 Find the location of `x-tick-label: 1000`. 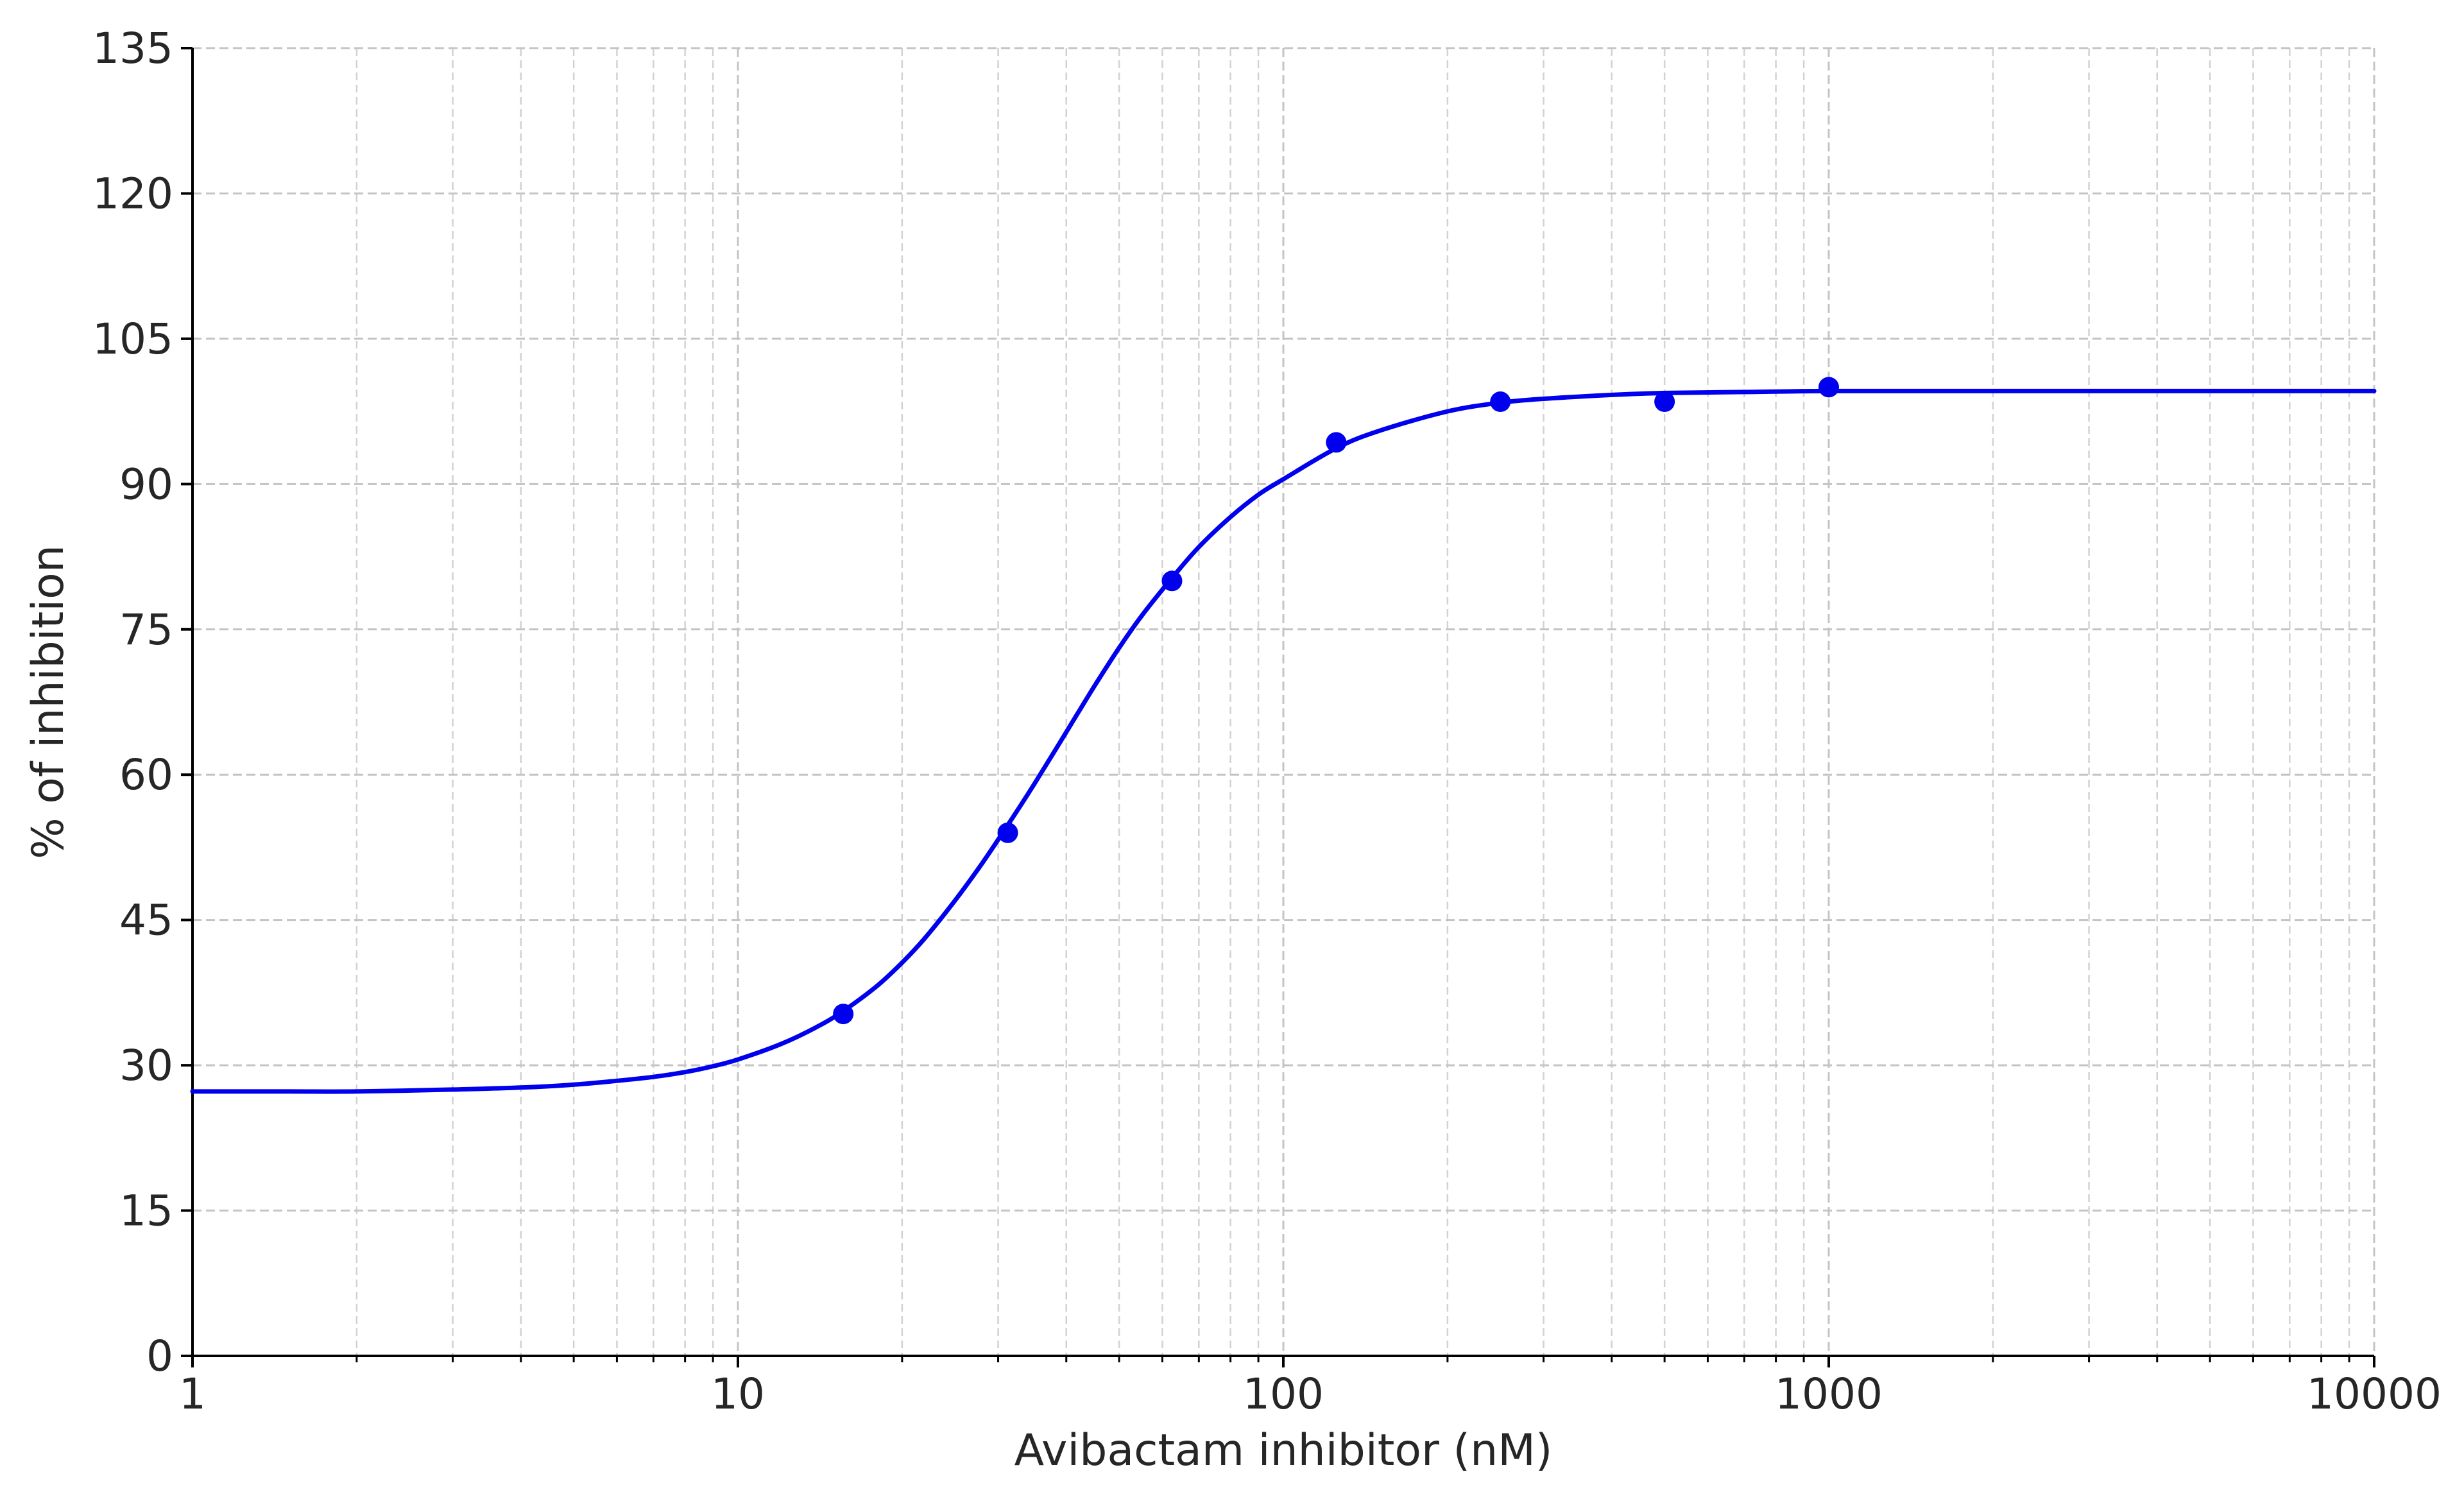

x-tick-label: 1000 is located at coordinates (1829, 1394).